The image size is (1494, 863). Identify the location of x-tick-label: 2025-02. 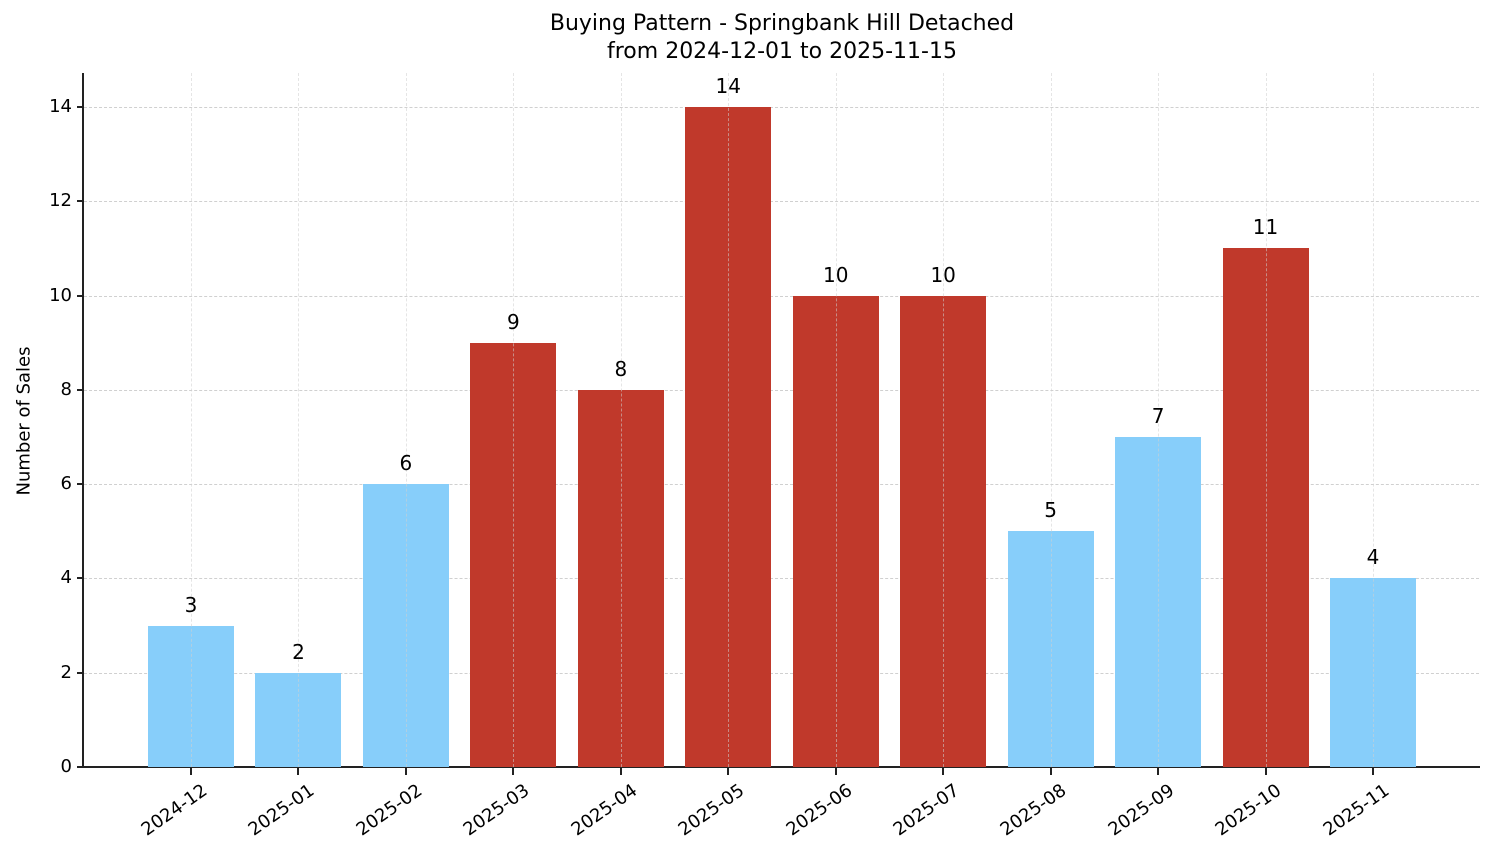
(389, 810).